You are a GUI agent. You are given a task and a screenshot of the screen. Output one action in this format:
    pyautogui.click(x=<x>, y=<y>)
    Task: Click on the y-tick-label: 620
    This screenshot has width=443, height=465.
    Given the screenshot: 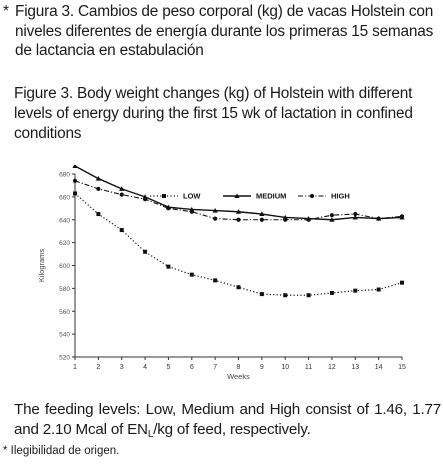 What is the action you would take?
    pyautogui.click(x=64, y=243)
    